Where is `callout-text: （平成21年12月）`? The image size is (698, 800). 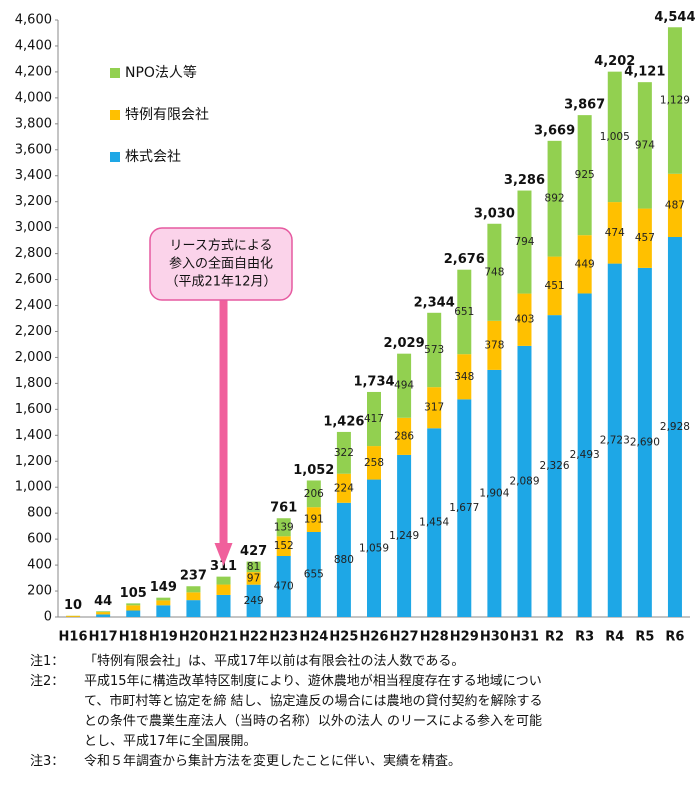
callout-text: （平成21年12月） is located at coordinates (220, 282).